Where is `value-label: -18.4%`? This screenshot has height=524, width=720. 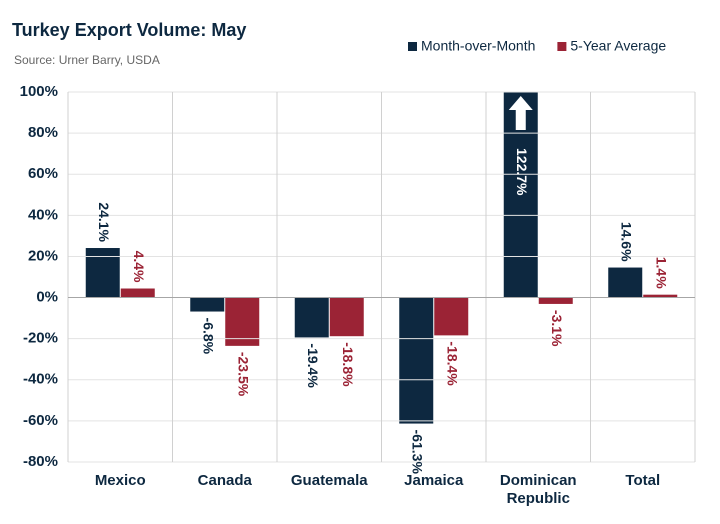
value-label: -18.4% is located at coordinates (453, 363).